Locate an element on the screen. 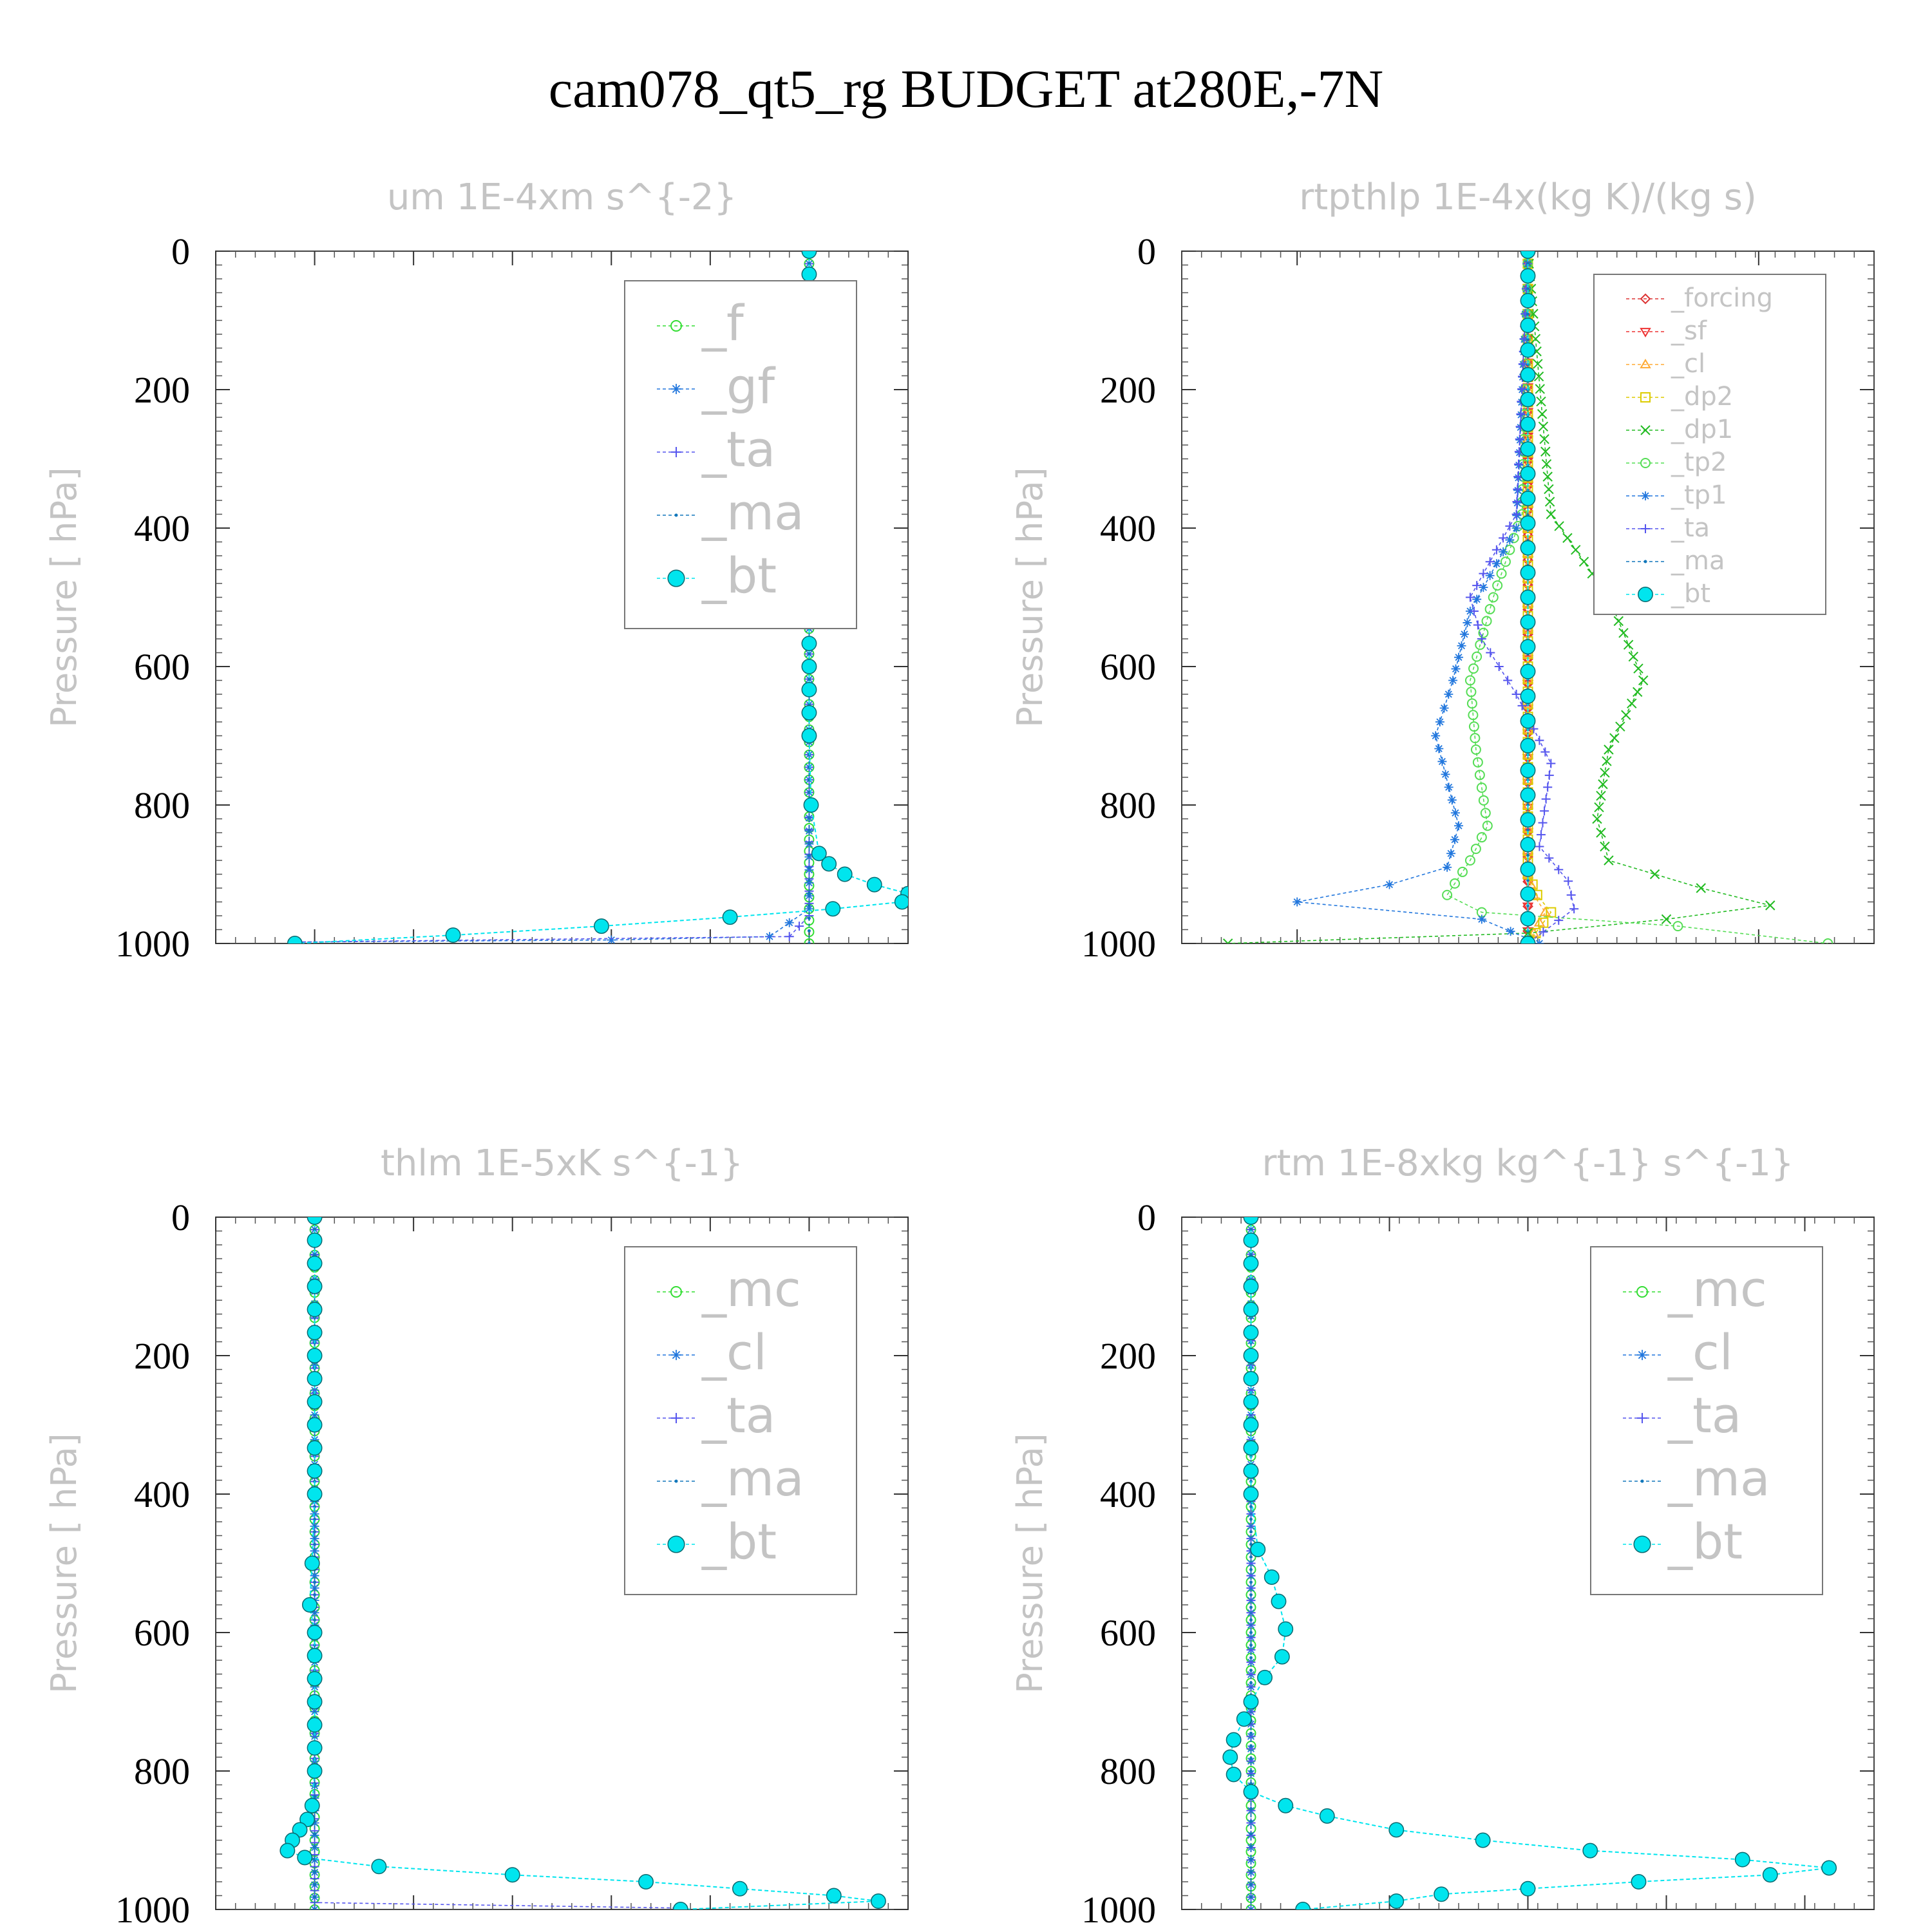  legend: _forcing_sf_cl_dp2 _dp1 _tp2 _tp1_ta_ma_bt is located at coordinates (1709, 445).